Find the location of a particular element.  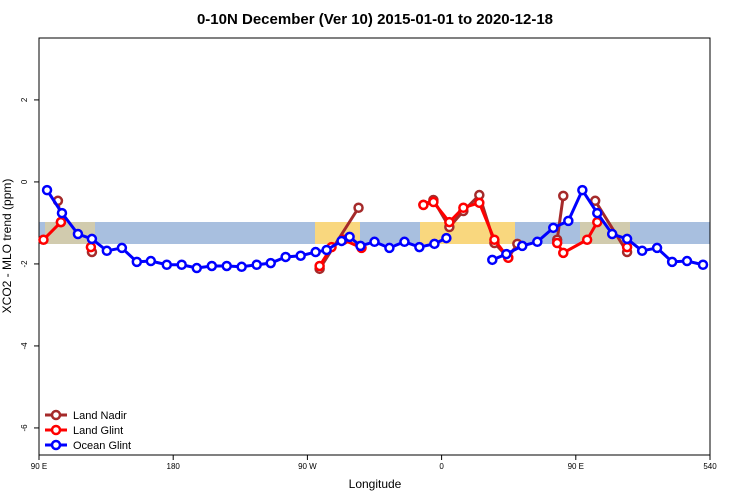

x-axis-label: Longitude is located at coordinates (375, 484).